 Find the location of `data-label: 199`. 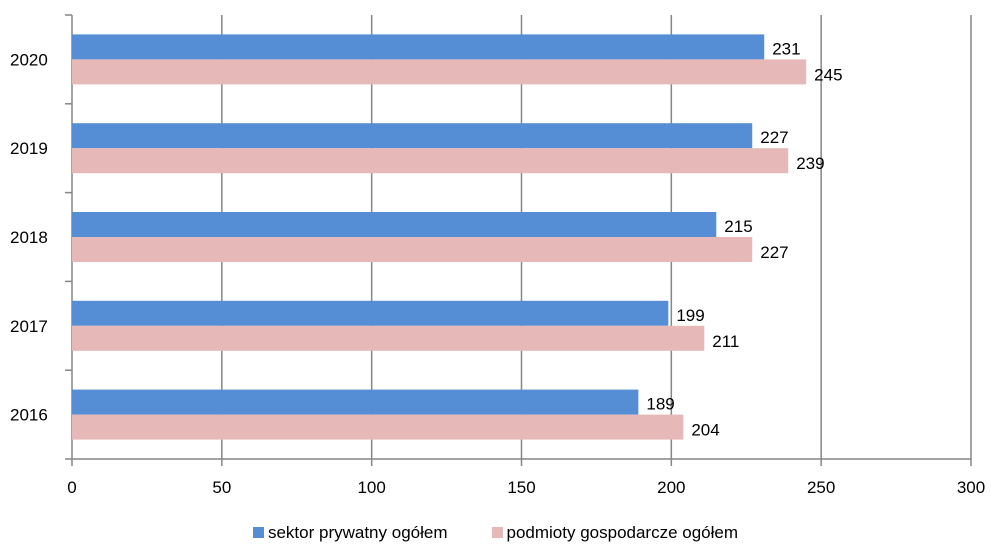

data-label: 199 is located at coordinates (690, 315).